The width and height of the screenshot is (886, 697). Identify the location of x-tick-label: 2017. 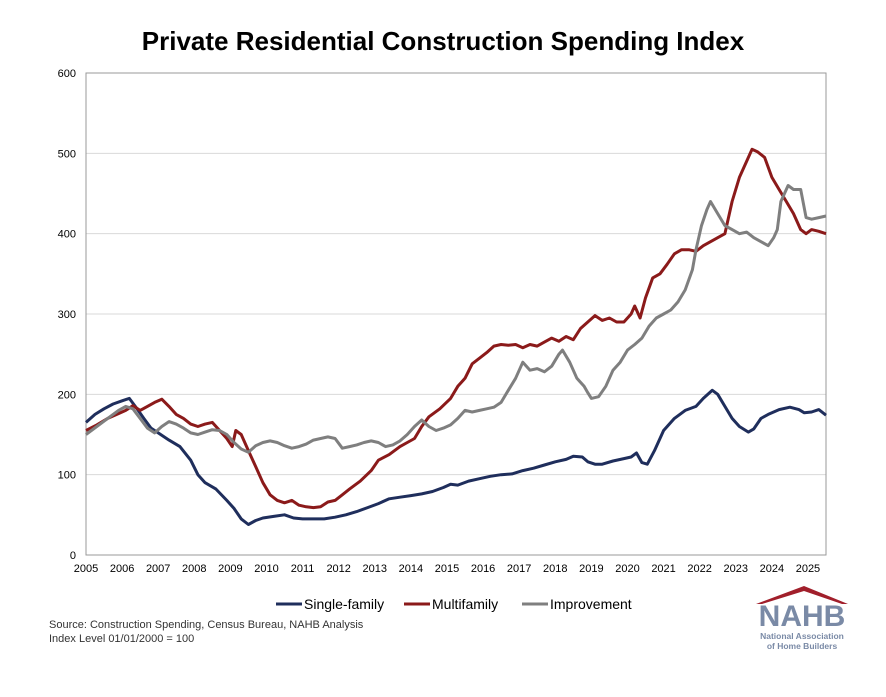
(519, 569).